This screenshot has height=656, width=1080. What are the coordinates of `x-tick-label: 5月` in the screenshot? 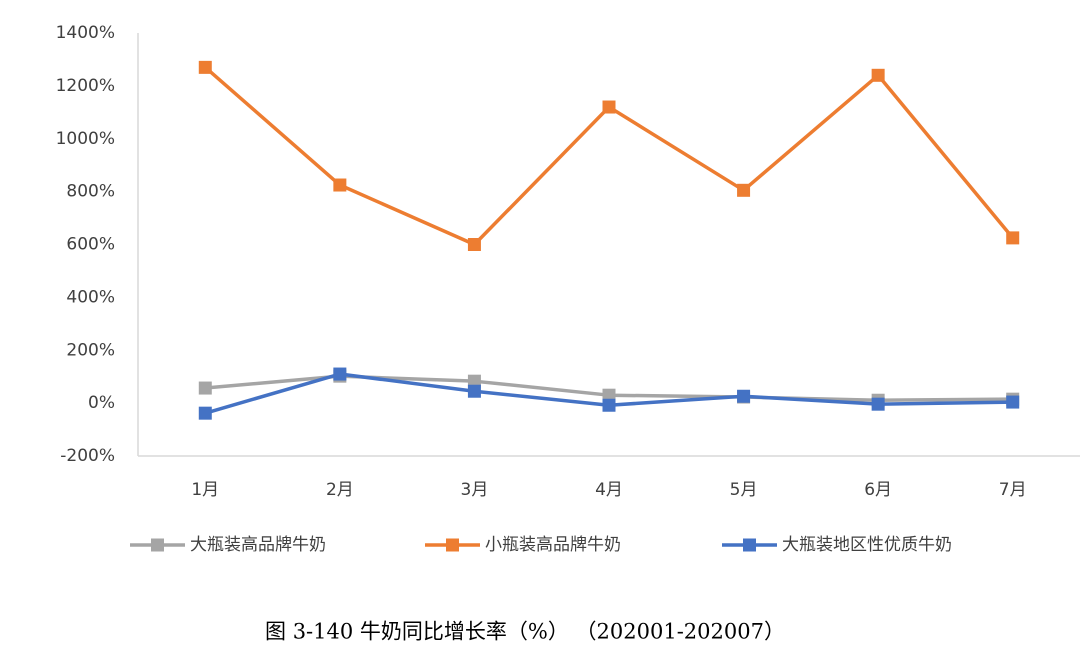 It's located at (744, 490).